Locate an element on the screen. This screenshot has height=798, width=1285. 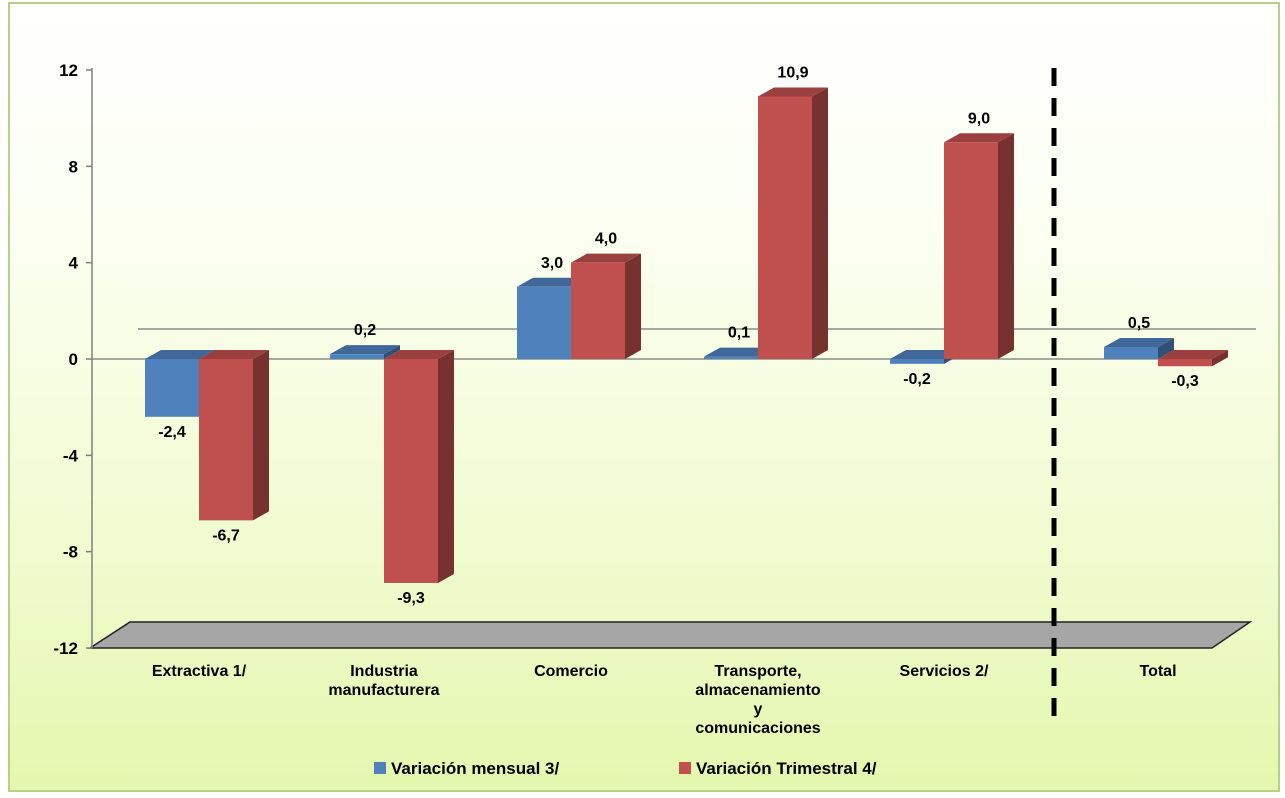
category-label: Transporte, almacenamiento y comunicaciones is located at coordinates (758, 700).